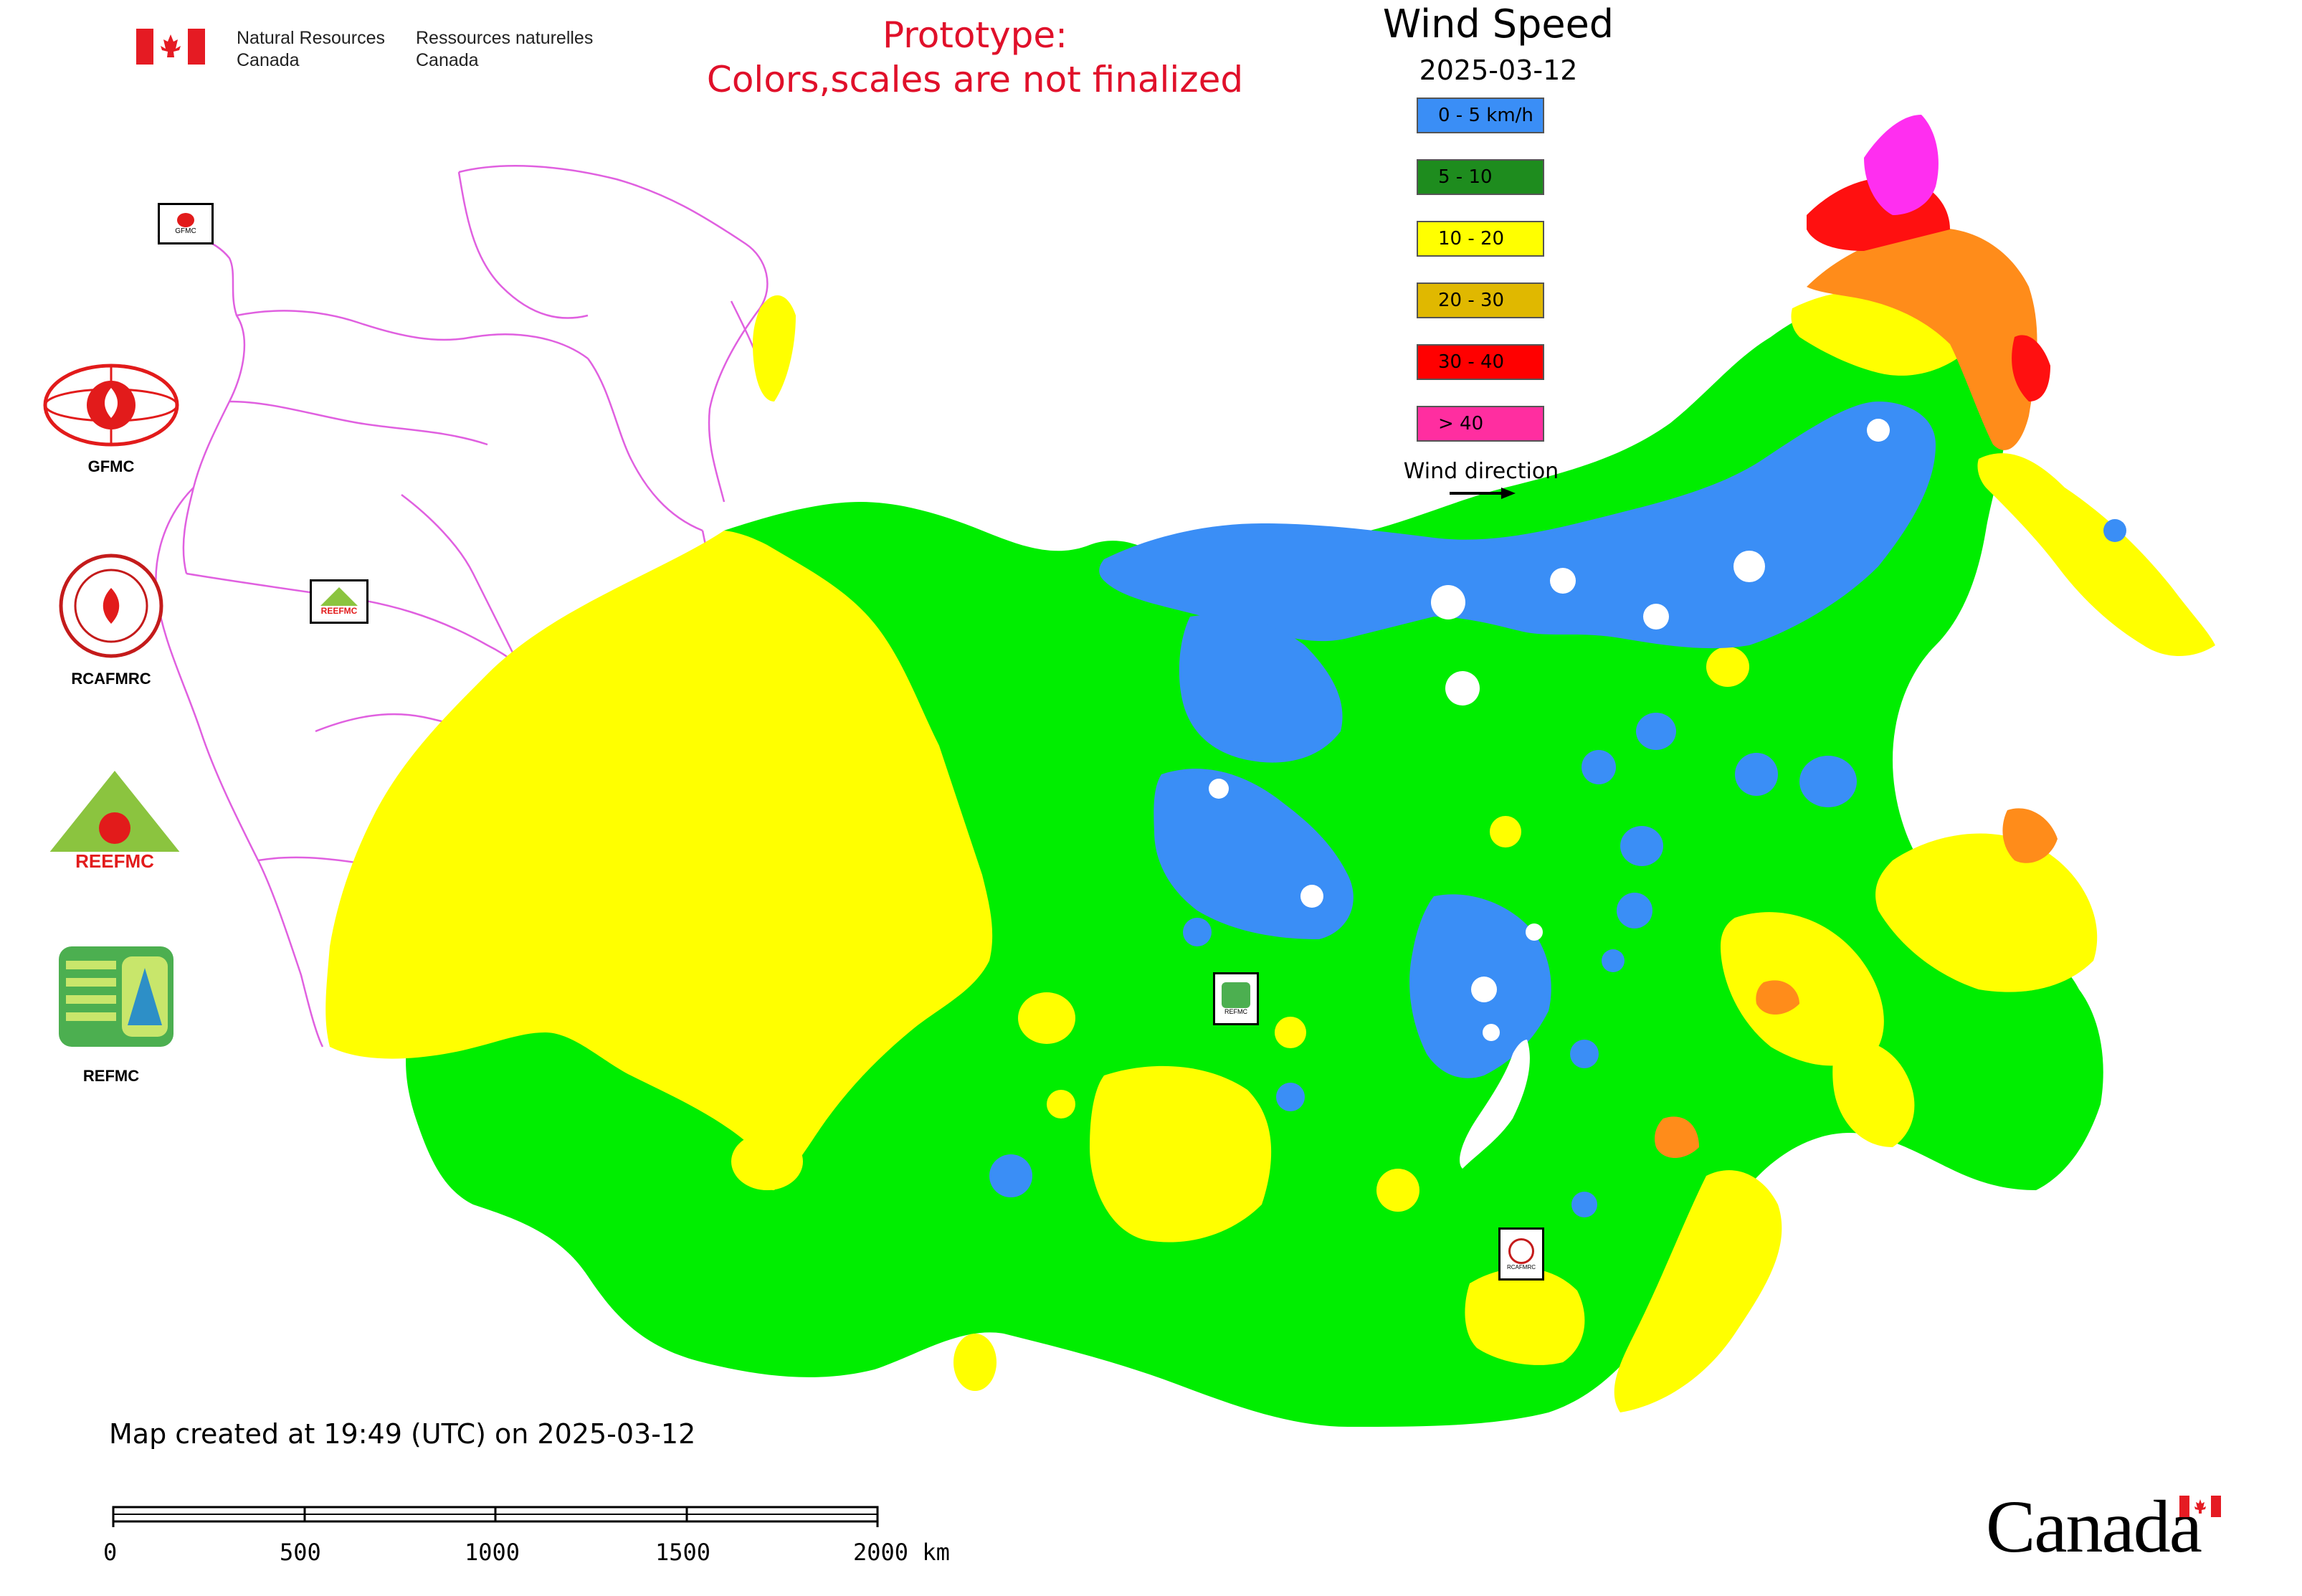 The height and width of the screenshot is (1596, 2302). I want to click on rcafmrc-logo-icon, so click(111, 606).